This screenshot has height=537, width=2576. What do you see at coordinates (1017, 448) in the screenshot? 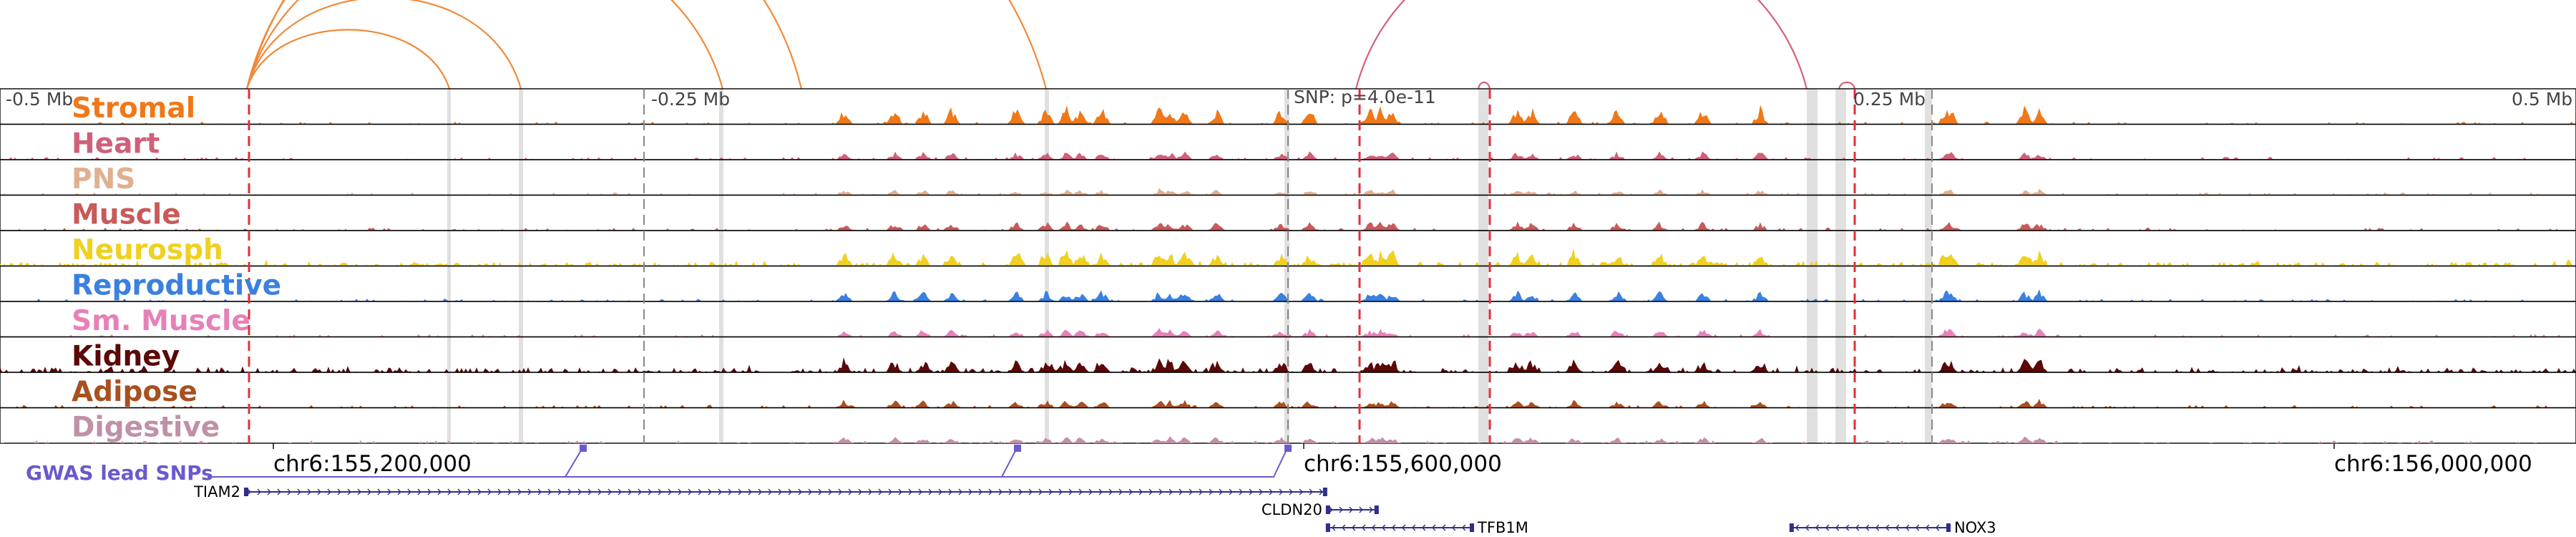
I see `gwas-snp-marker` at bounding box center [1017, 448].